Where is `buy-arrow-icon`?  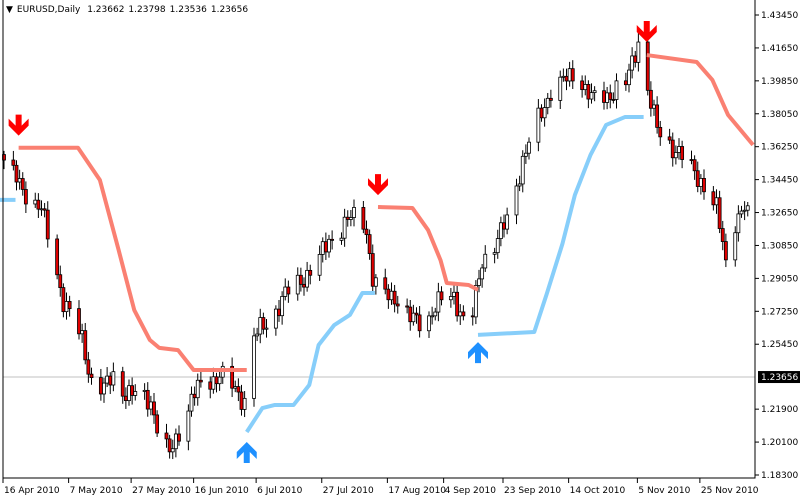 buy-arrow-icon is located at coordinates (478, 353).